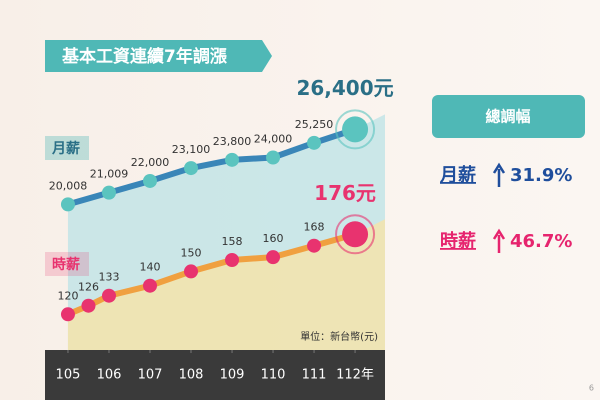 Image resolution: width=600 pixels, height=400 pixels. Describe the element at coordinates (191, 252) in the screenshot. I see `data-label: 150` at that location.